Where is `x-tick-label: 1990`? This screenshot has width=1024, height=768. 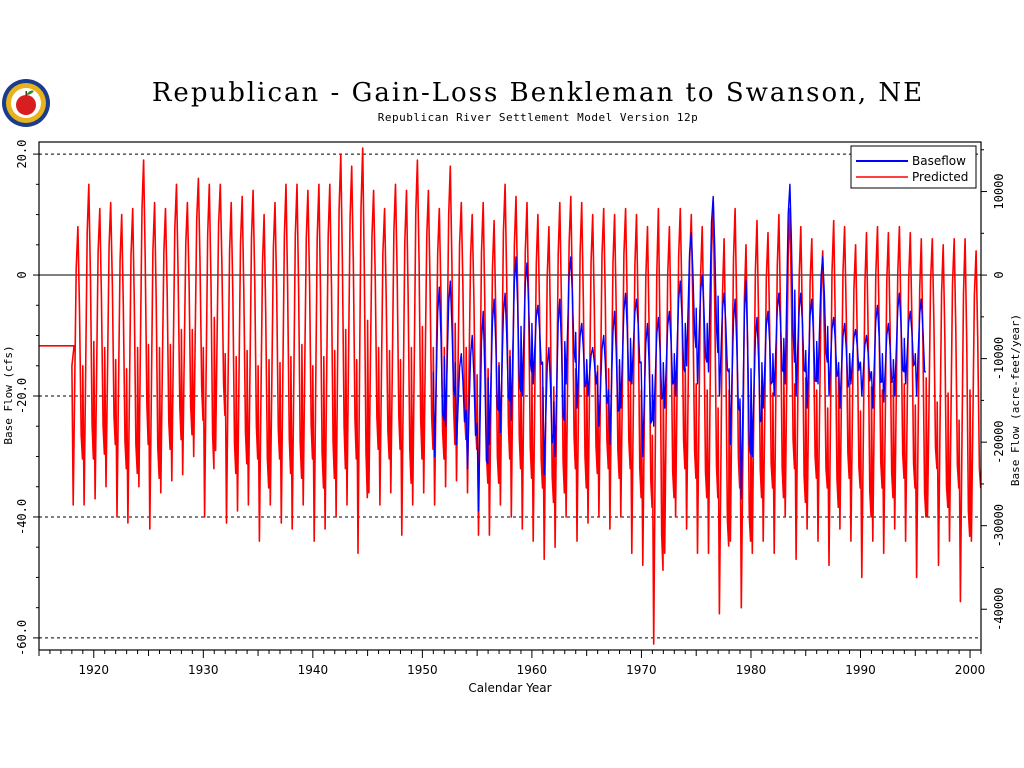
x-tick-label: 1990 is located at coordinates (860, 670).